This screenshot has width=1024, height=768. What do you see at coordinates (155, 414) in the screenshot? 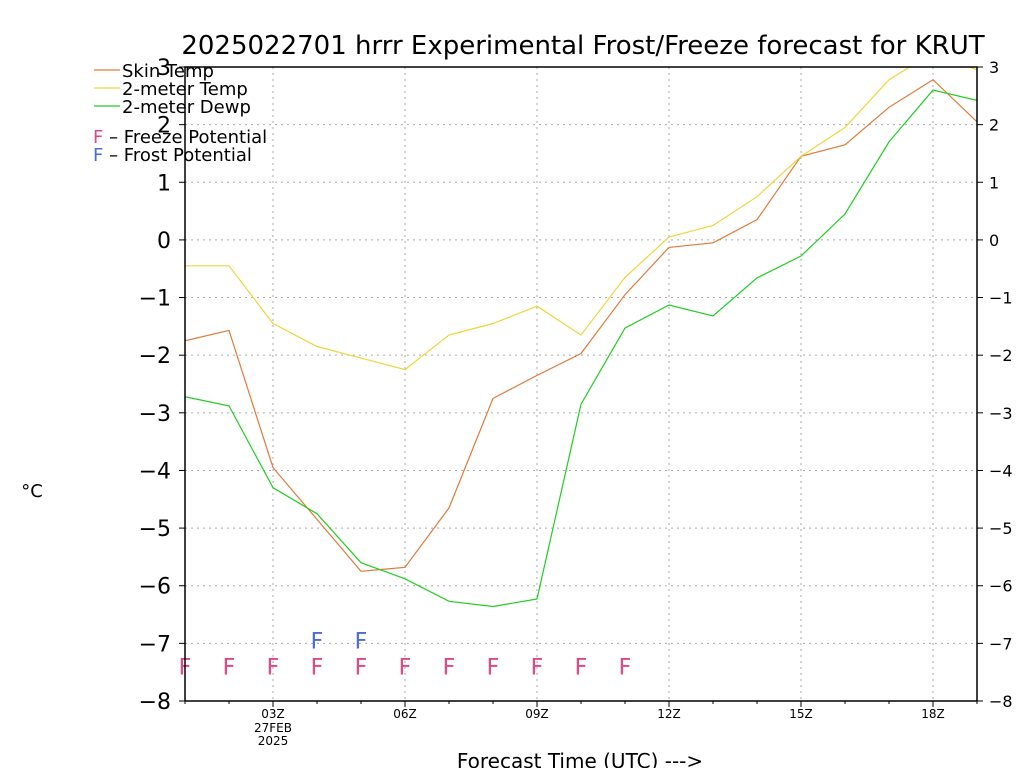
I see `y-tick-label-left: −3` at bounding box center [155, 414].